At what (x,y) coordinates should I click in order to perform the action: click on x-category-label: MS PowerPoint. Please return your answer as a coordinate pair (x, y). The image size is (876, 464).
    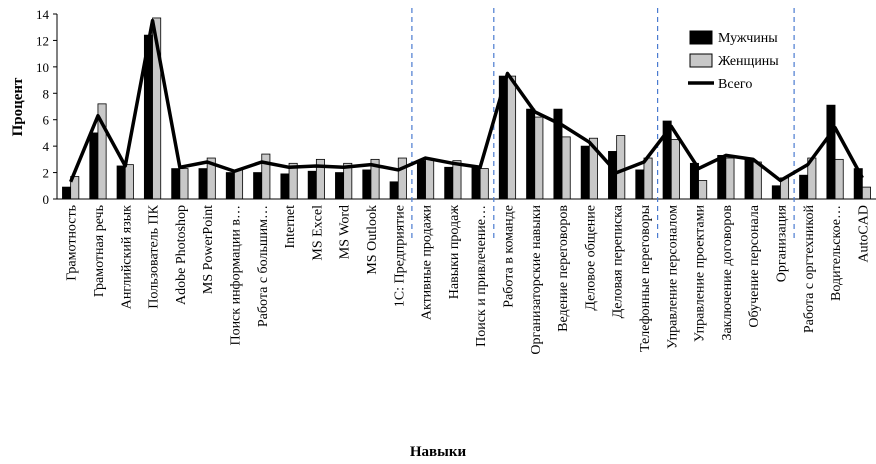
    Looking at the image, I should click on (208, 249).